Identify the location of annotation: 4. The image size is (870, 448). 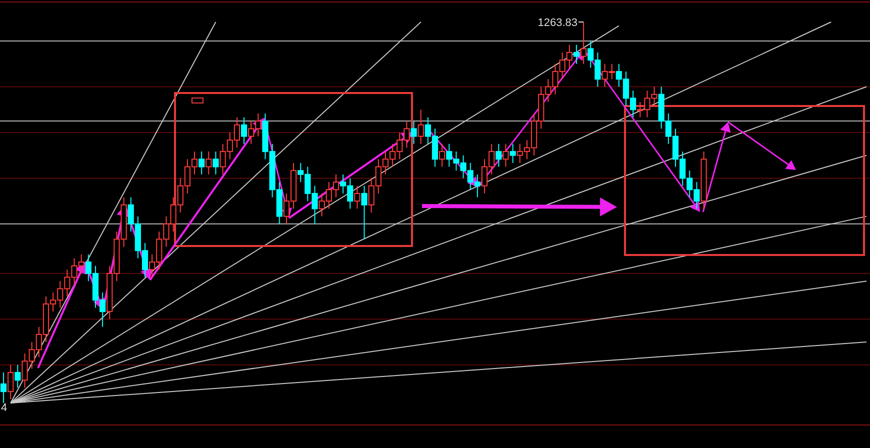
(4, 408).